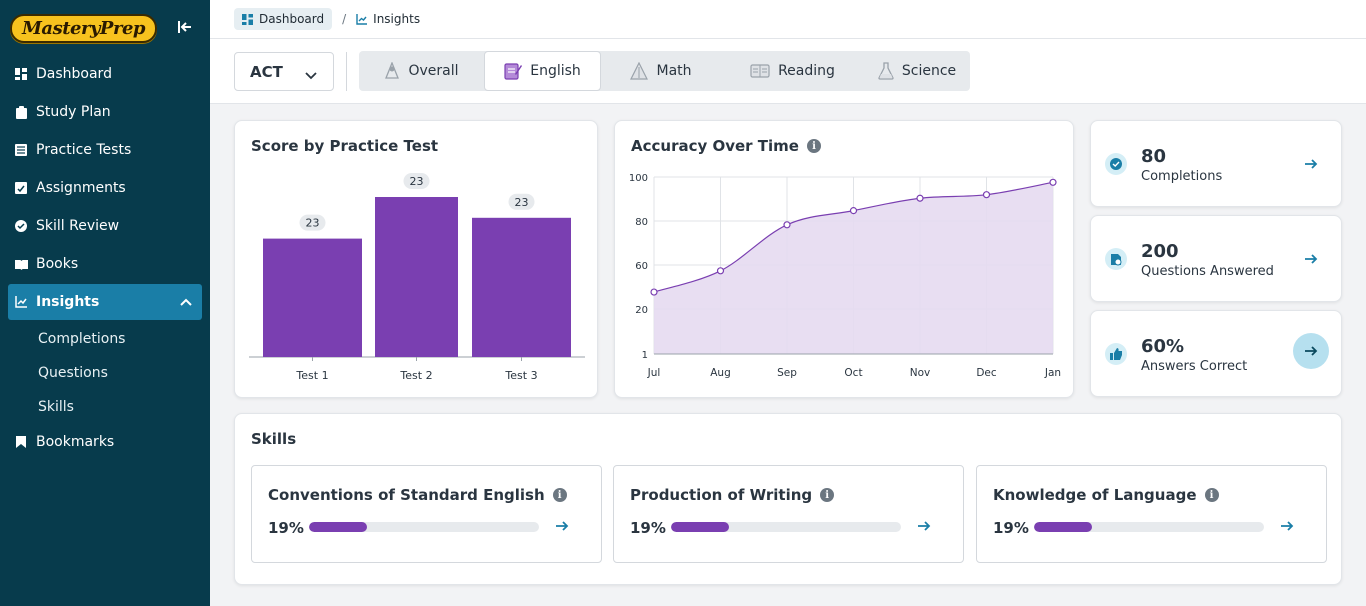 The image size is (1366, 606). Describe the element at coordinates (788, 514) in the screenshot. I see `skill-item: Production of Writing i 19%` at that location.